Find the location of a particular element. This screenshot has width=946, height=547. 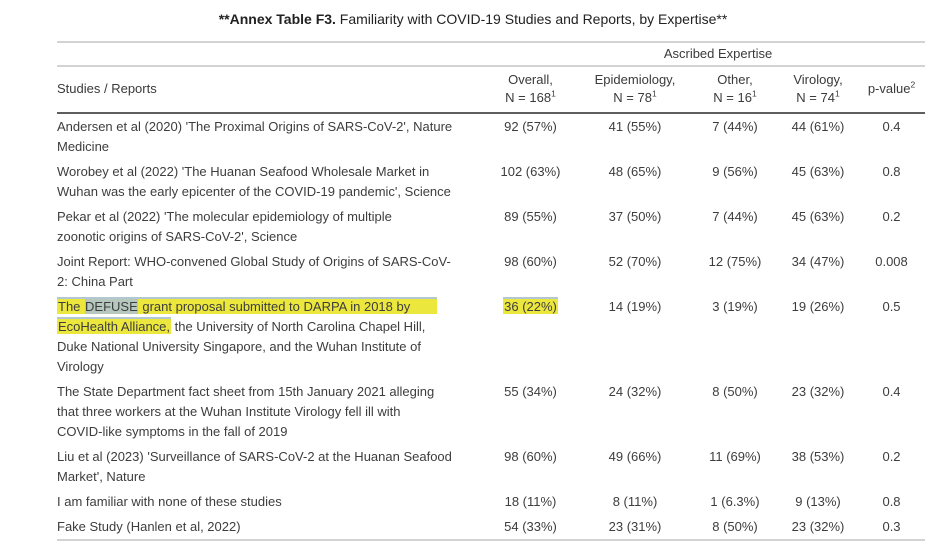

spanner-spacer-pvalue is located at coordinates (892, 54).